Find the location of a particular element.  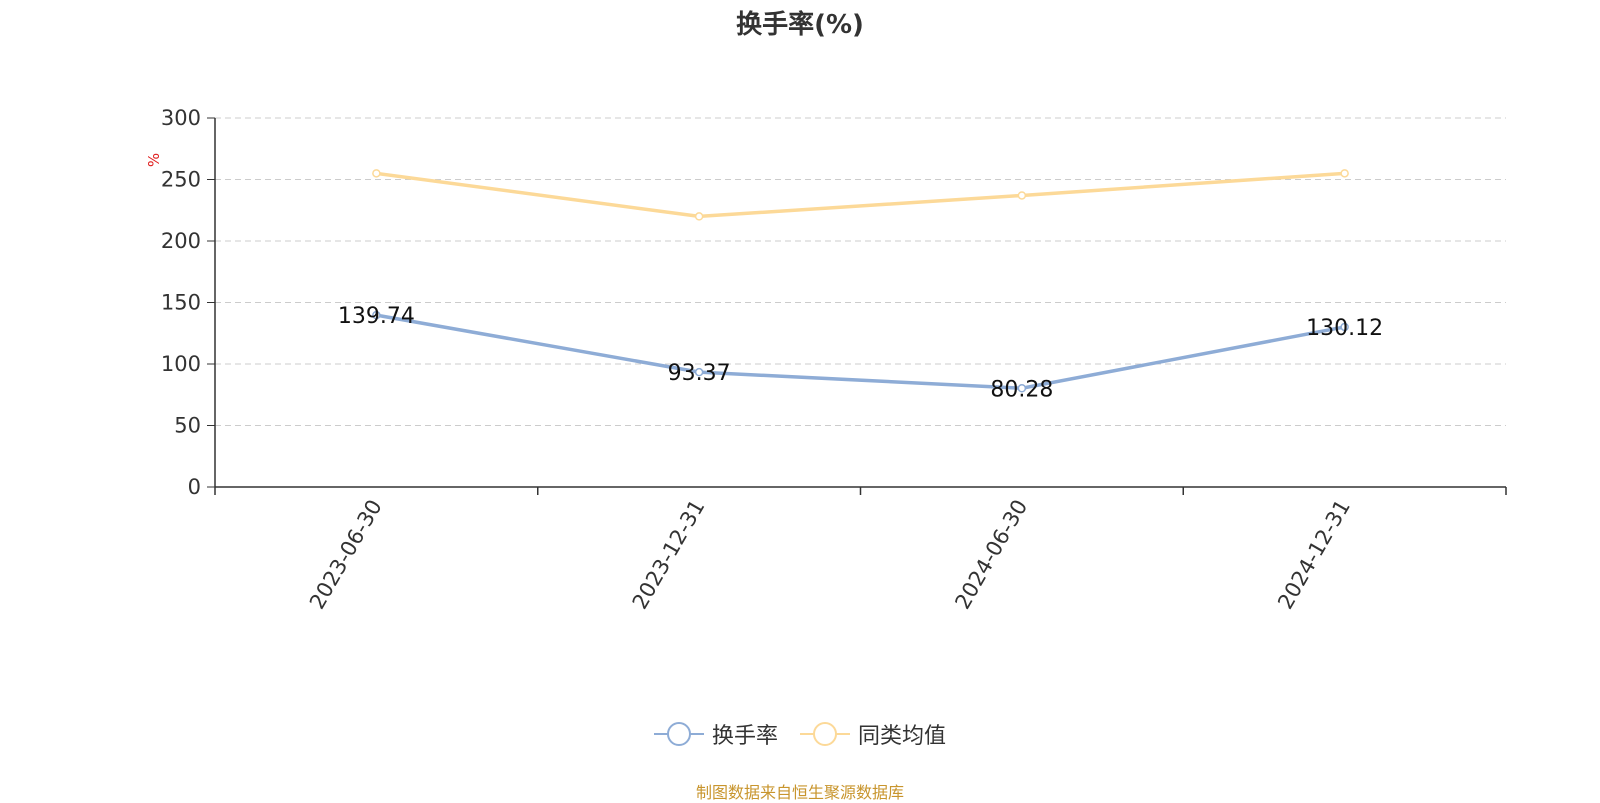

data-label-0-1: 93.37 is located at coordinates (699, 373).